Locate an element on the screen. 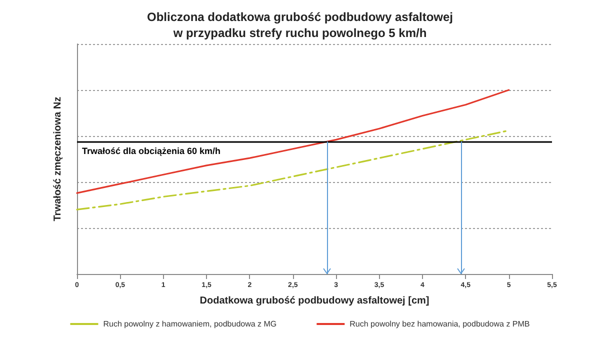 The height and width of the screenshot is (341, 600). x-axis-title: Dodatkowa grubość podbudowy asfaltowej [cm] is located at coordinates (315, 301).